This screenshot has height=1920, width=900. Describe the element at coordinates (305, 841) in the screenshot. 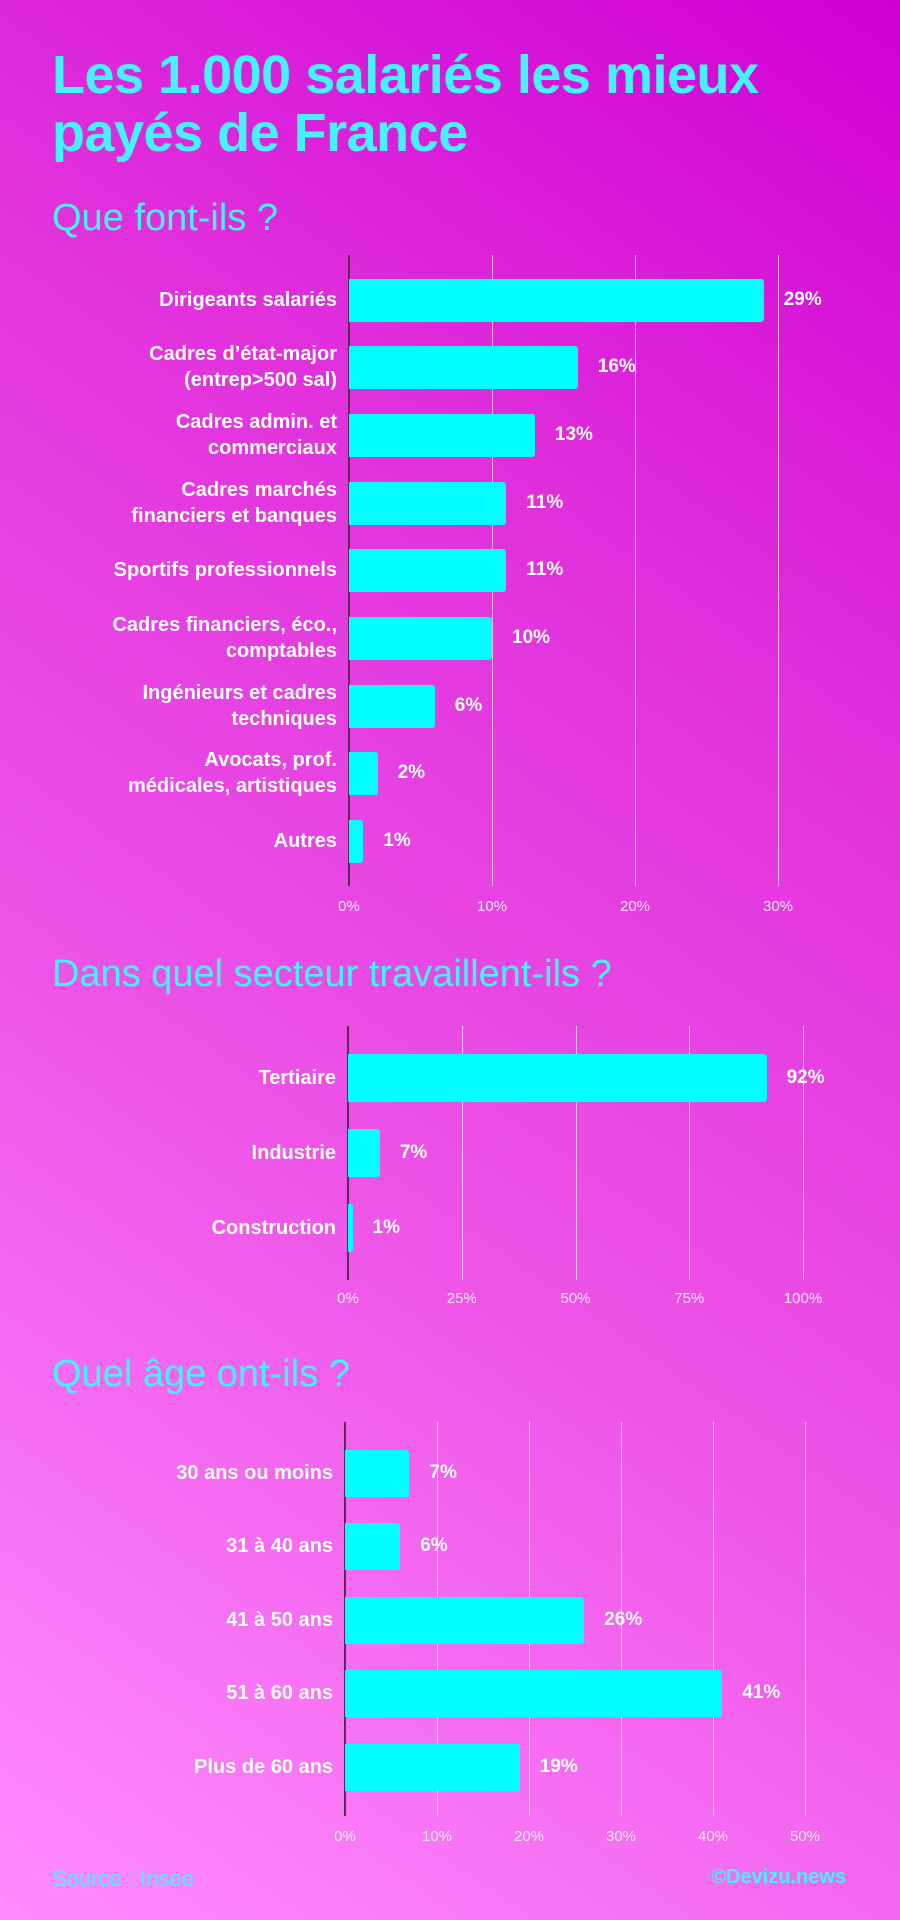

I see `category-label: Autres` at that location.